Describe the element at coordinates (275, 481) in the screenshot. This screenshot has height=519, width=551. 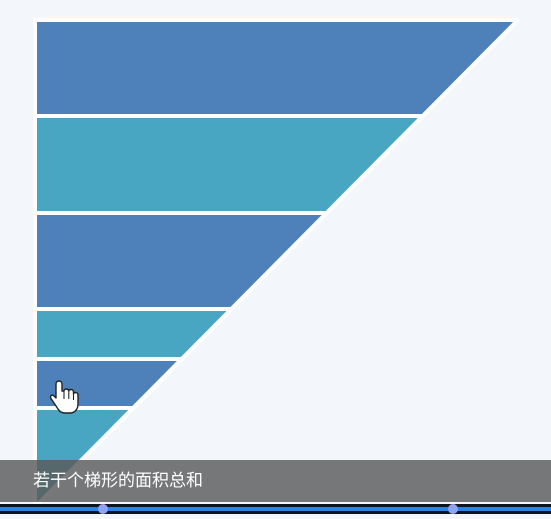
I see `subtitle-bar: 若干个梯形的面积总和` at that location.